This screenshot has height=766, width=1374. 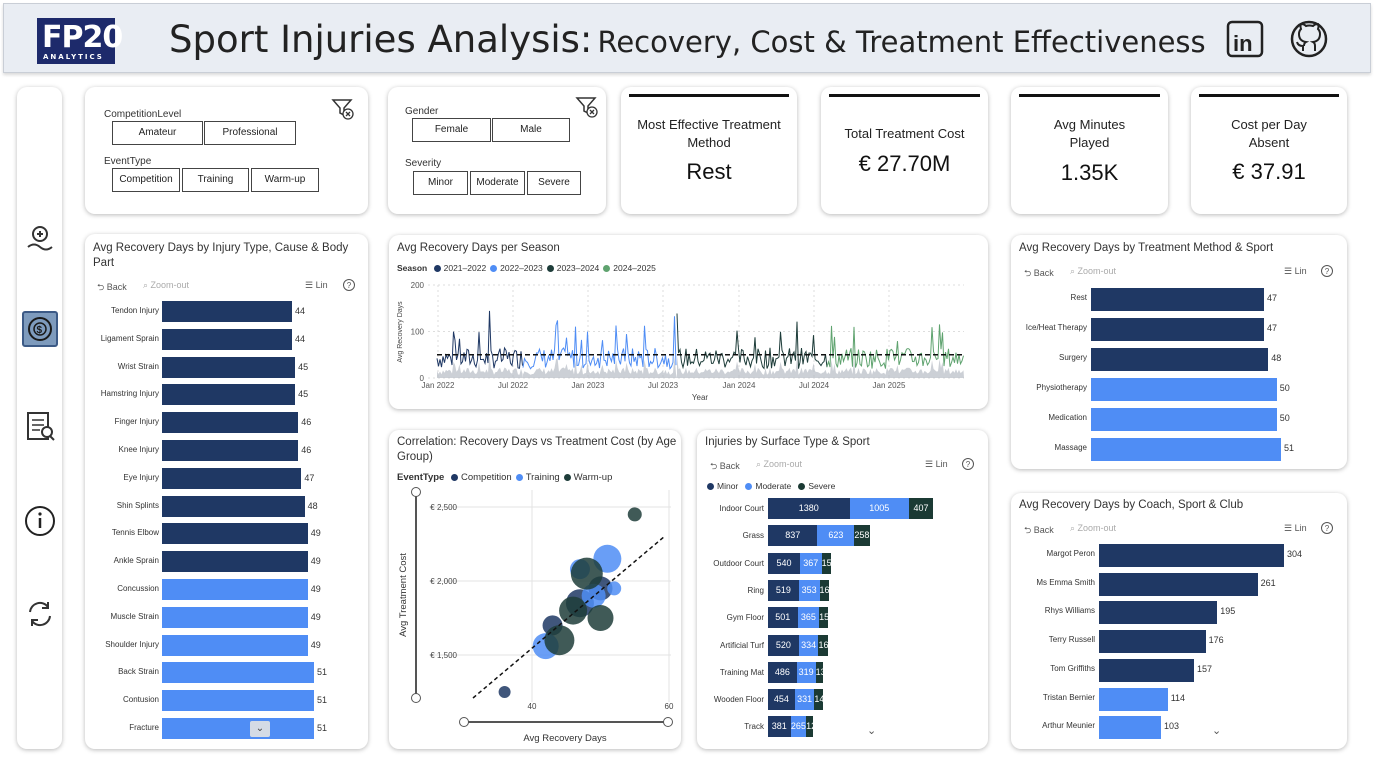 I want to click on bar-segment-moderate: 1005, so click(x=879, y=508).